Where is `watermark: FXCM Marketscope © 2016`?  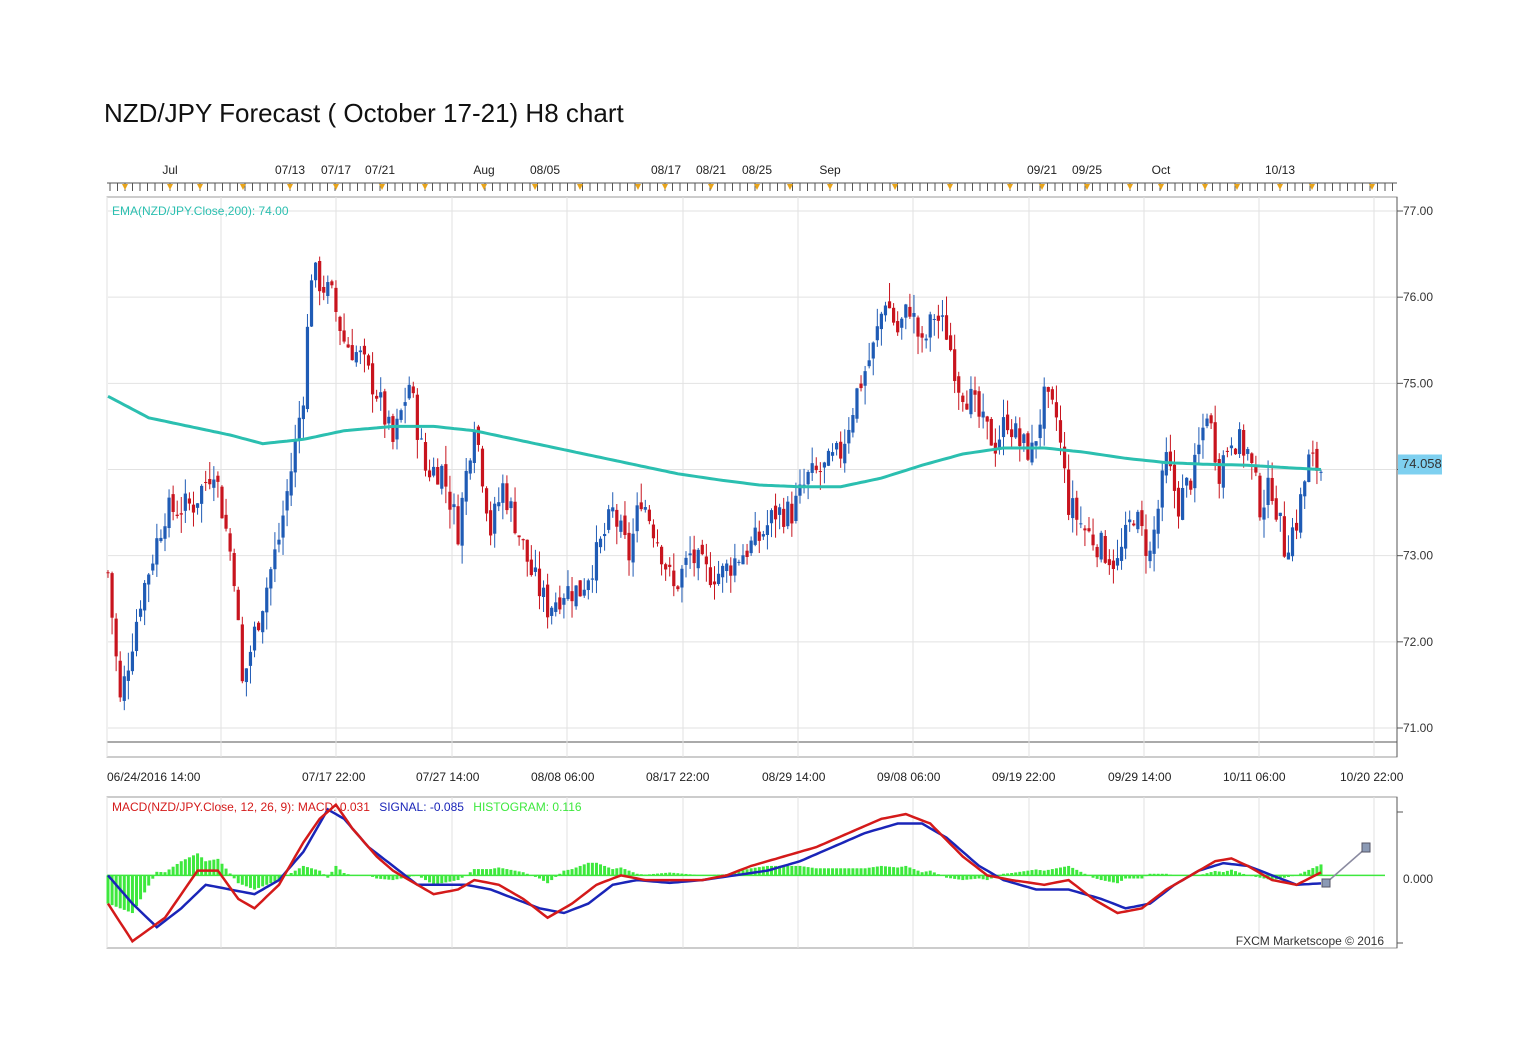
watermark: FXCM Marketscope © 2016 is located at coordinates (1310, 941).